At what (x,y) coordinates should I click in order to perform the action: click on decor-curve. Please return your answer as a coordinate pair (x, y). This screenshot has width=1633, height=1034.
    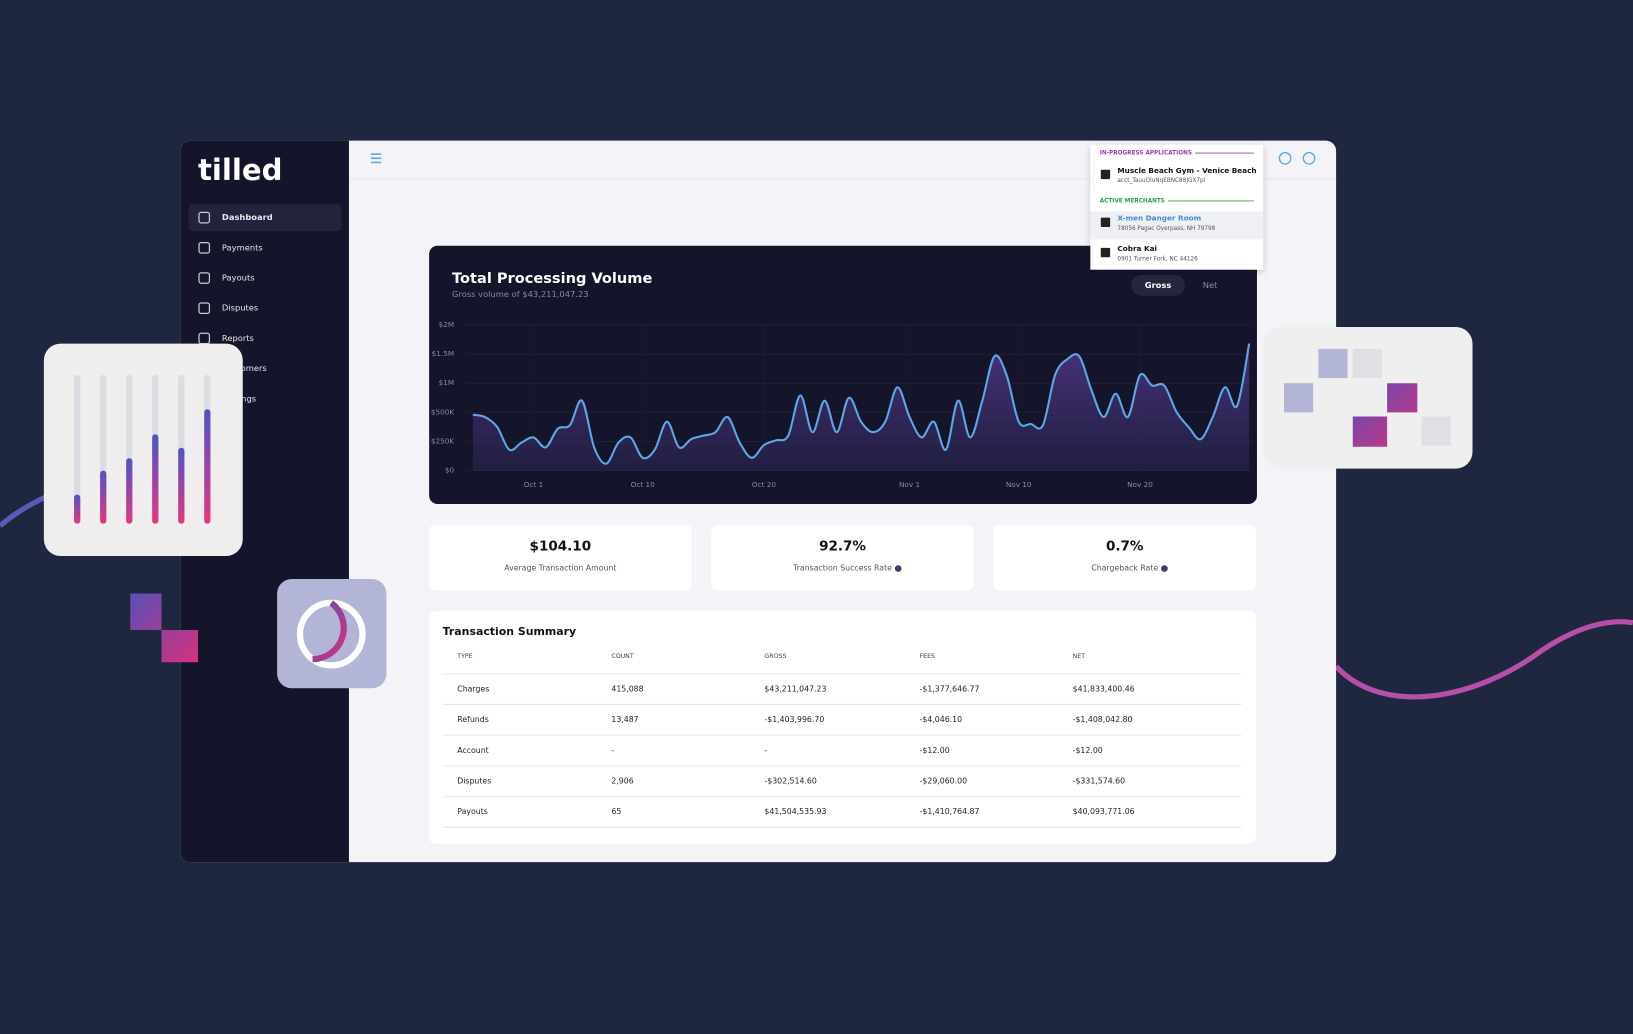
    Looking at the image, I should click on (1483, 659).